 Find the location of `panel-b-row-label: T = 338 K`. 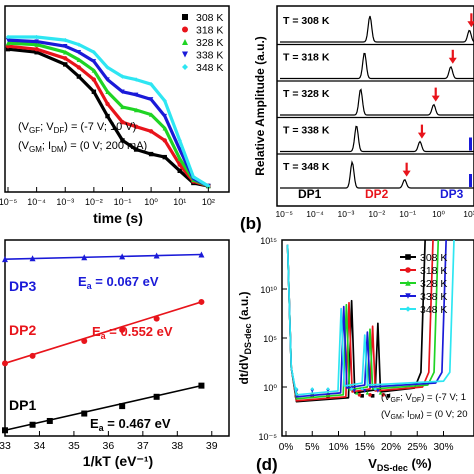

panel-b-row-label: T = 338 K is located at coordinates (306, 131).